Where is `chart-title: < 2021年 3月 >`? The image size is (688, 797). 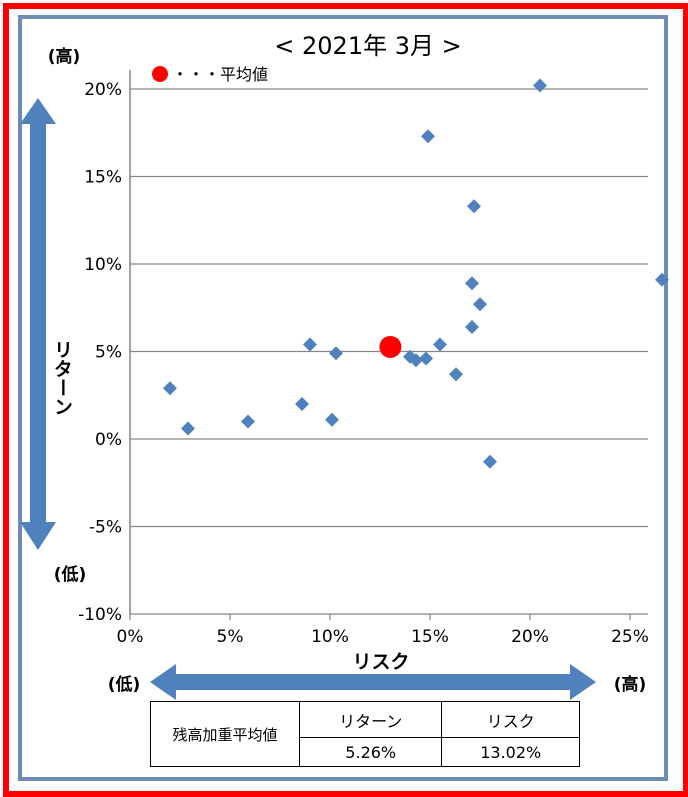
chart-title: < 2021年 3月 > is located at coordinates (367, 46).